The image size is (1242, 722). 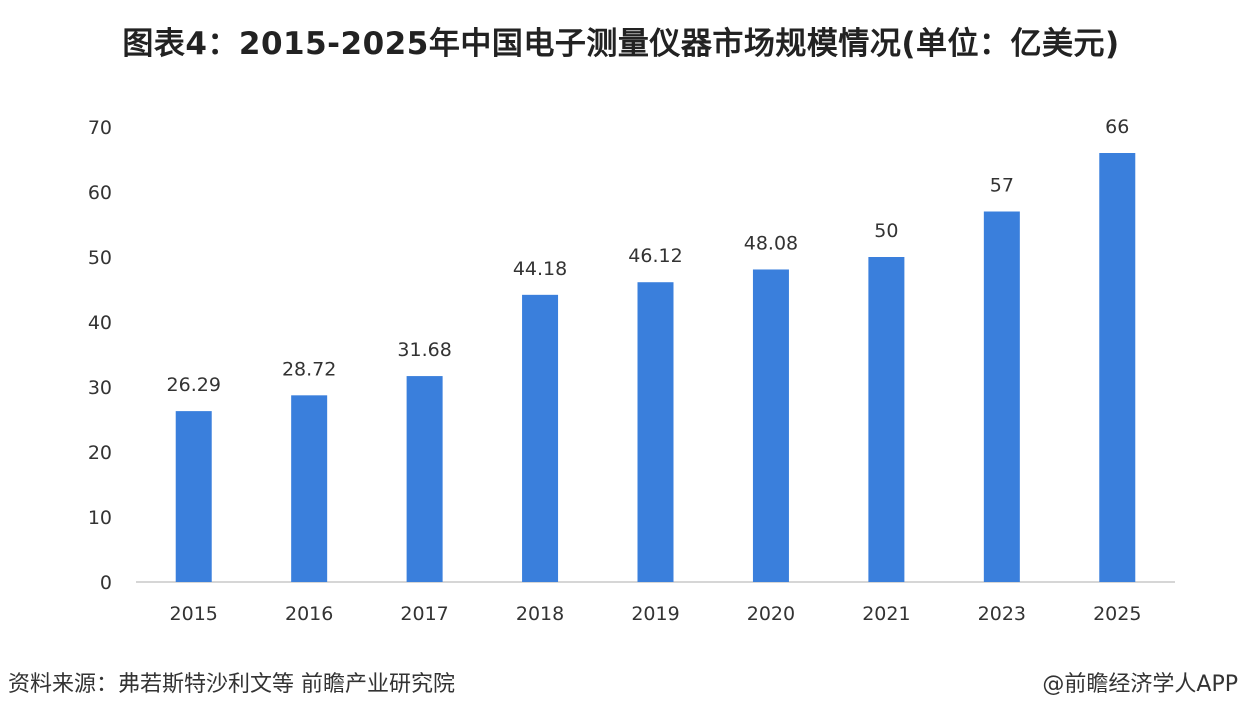 I want to click on y-tick-label: 40, so click(x=100, y=323).